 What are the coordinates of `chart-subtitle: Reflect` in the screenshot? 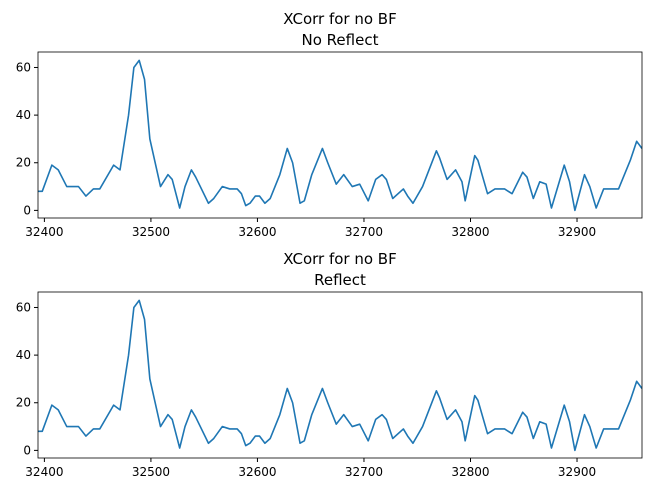 It's located at (340, 280).